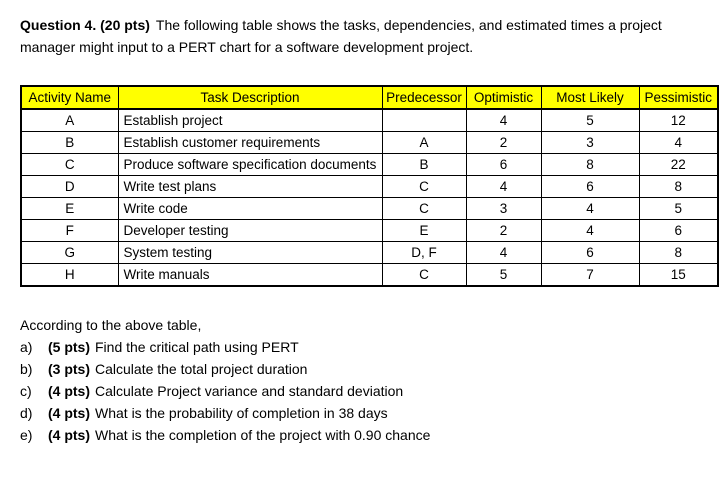 The height and width of the screenshot is (486, 719). What do you see at coordinates (678, 275) in the screenshot?
I see `pessimistic-cell: 15` at bounding box center [678, 275].